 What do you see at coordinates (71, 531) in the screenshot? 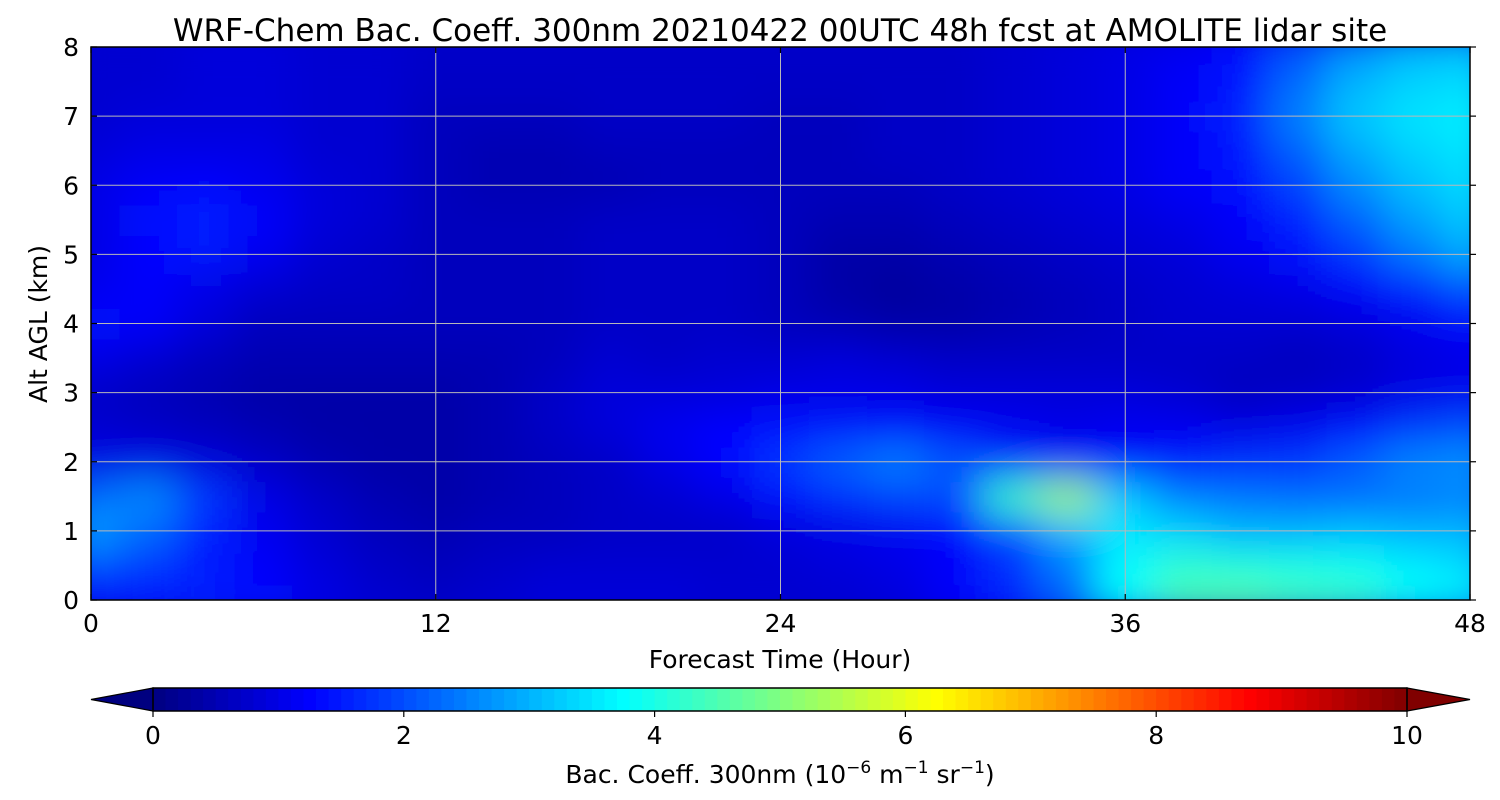
I see `y-tick-label: 1` at bounding box center [71, 531].